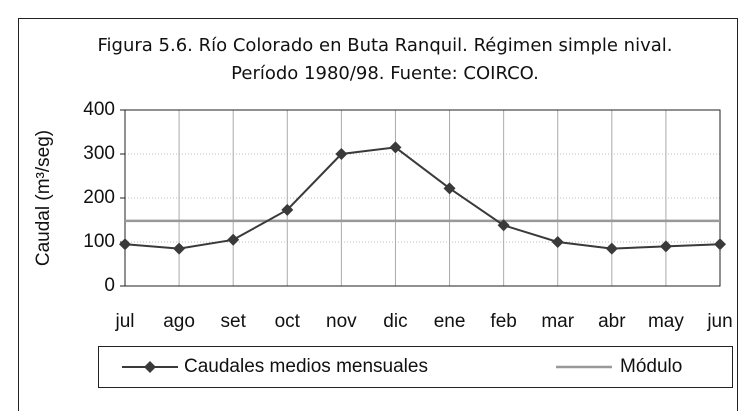 The height and width of the screenshot is (411, 744). Describe the element at coordinates (99, 153) in the screenshot. I see `y-tick-label: 300` at that location.